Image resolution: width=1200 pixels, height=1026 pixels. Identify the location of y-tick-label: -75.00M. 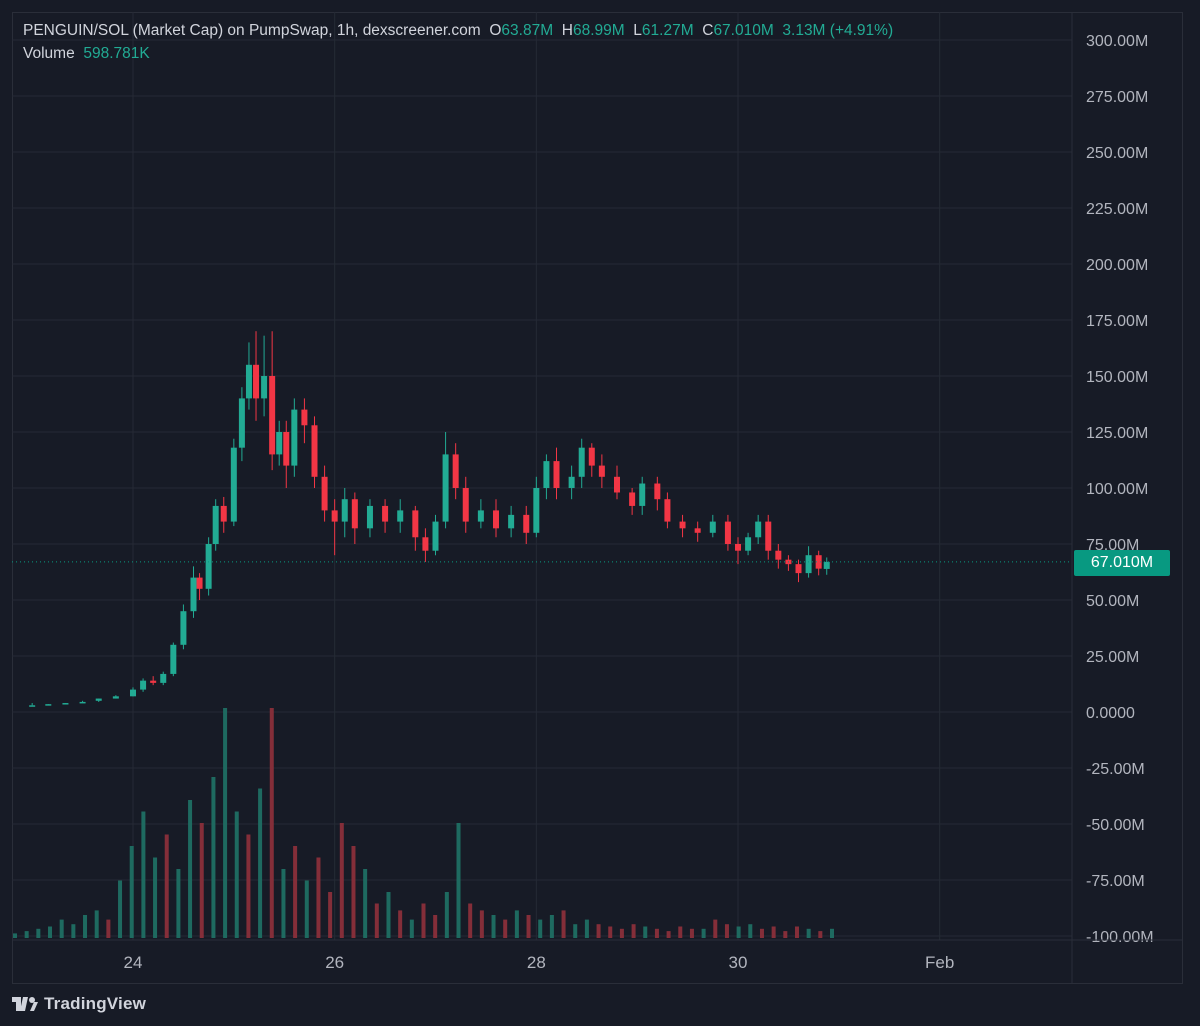
(1115, 881).